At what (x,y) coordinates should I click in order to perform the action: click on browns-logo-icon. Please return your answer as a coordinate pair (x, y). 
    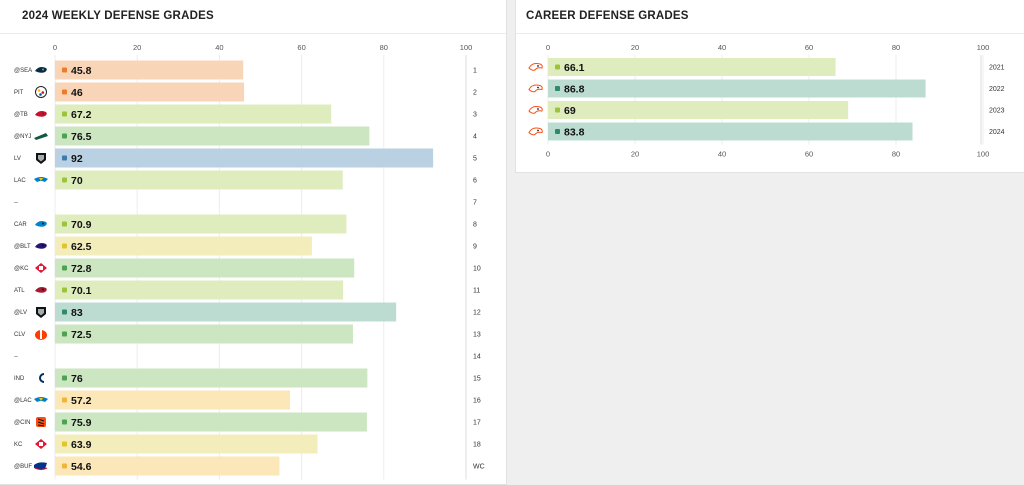
    Looking at the image, I should click on (41, 335).